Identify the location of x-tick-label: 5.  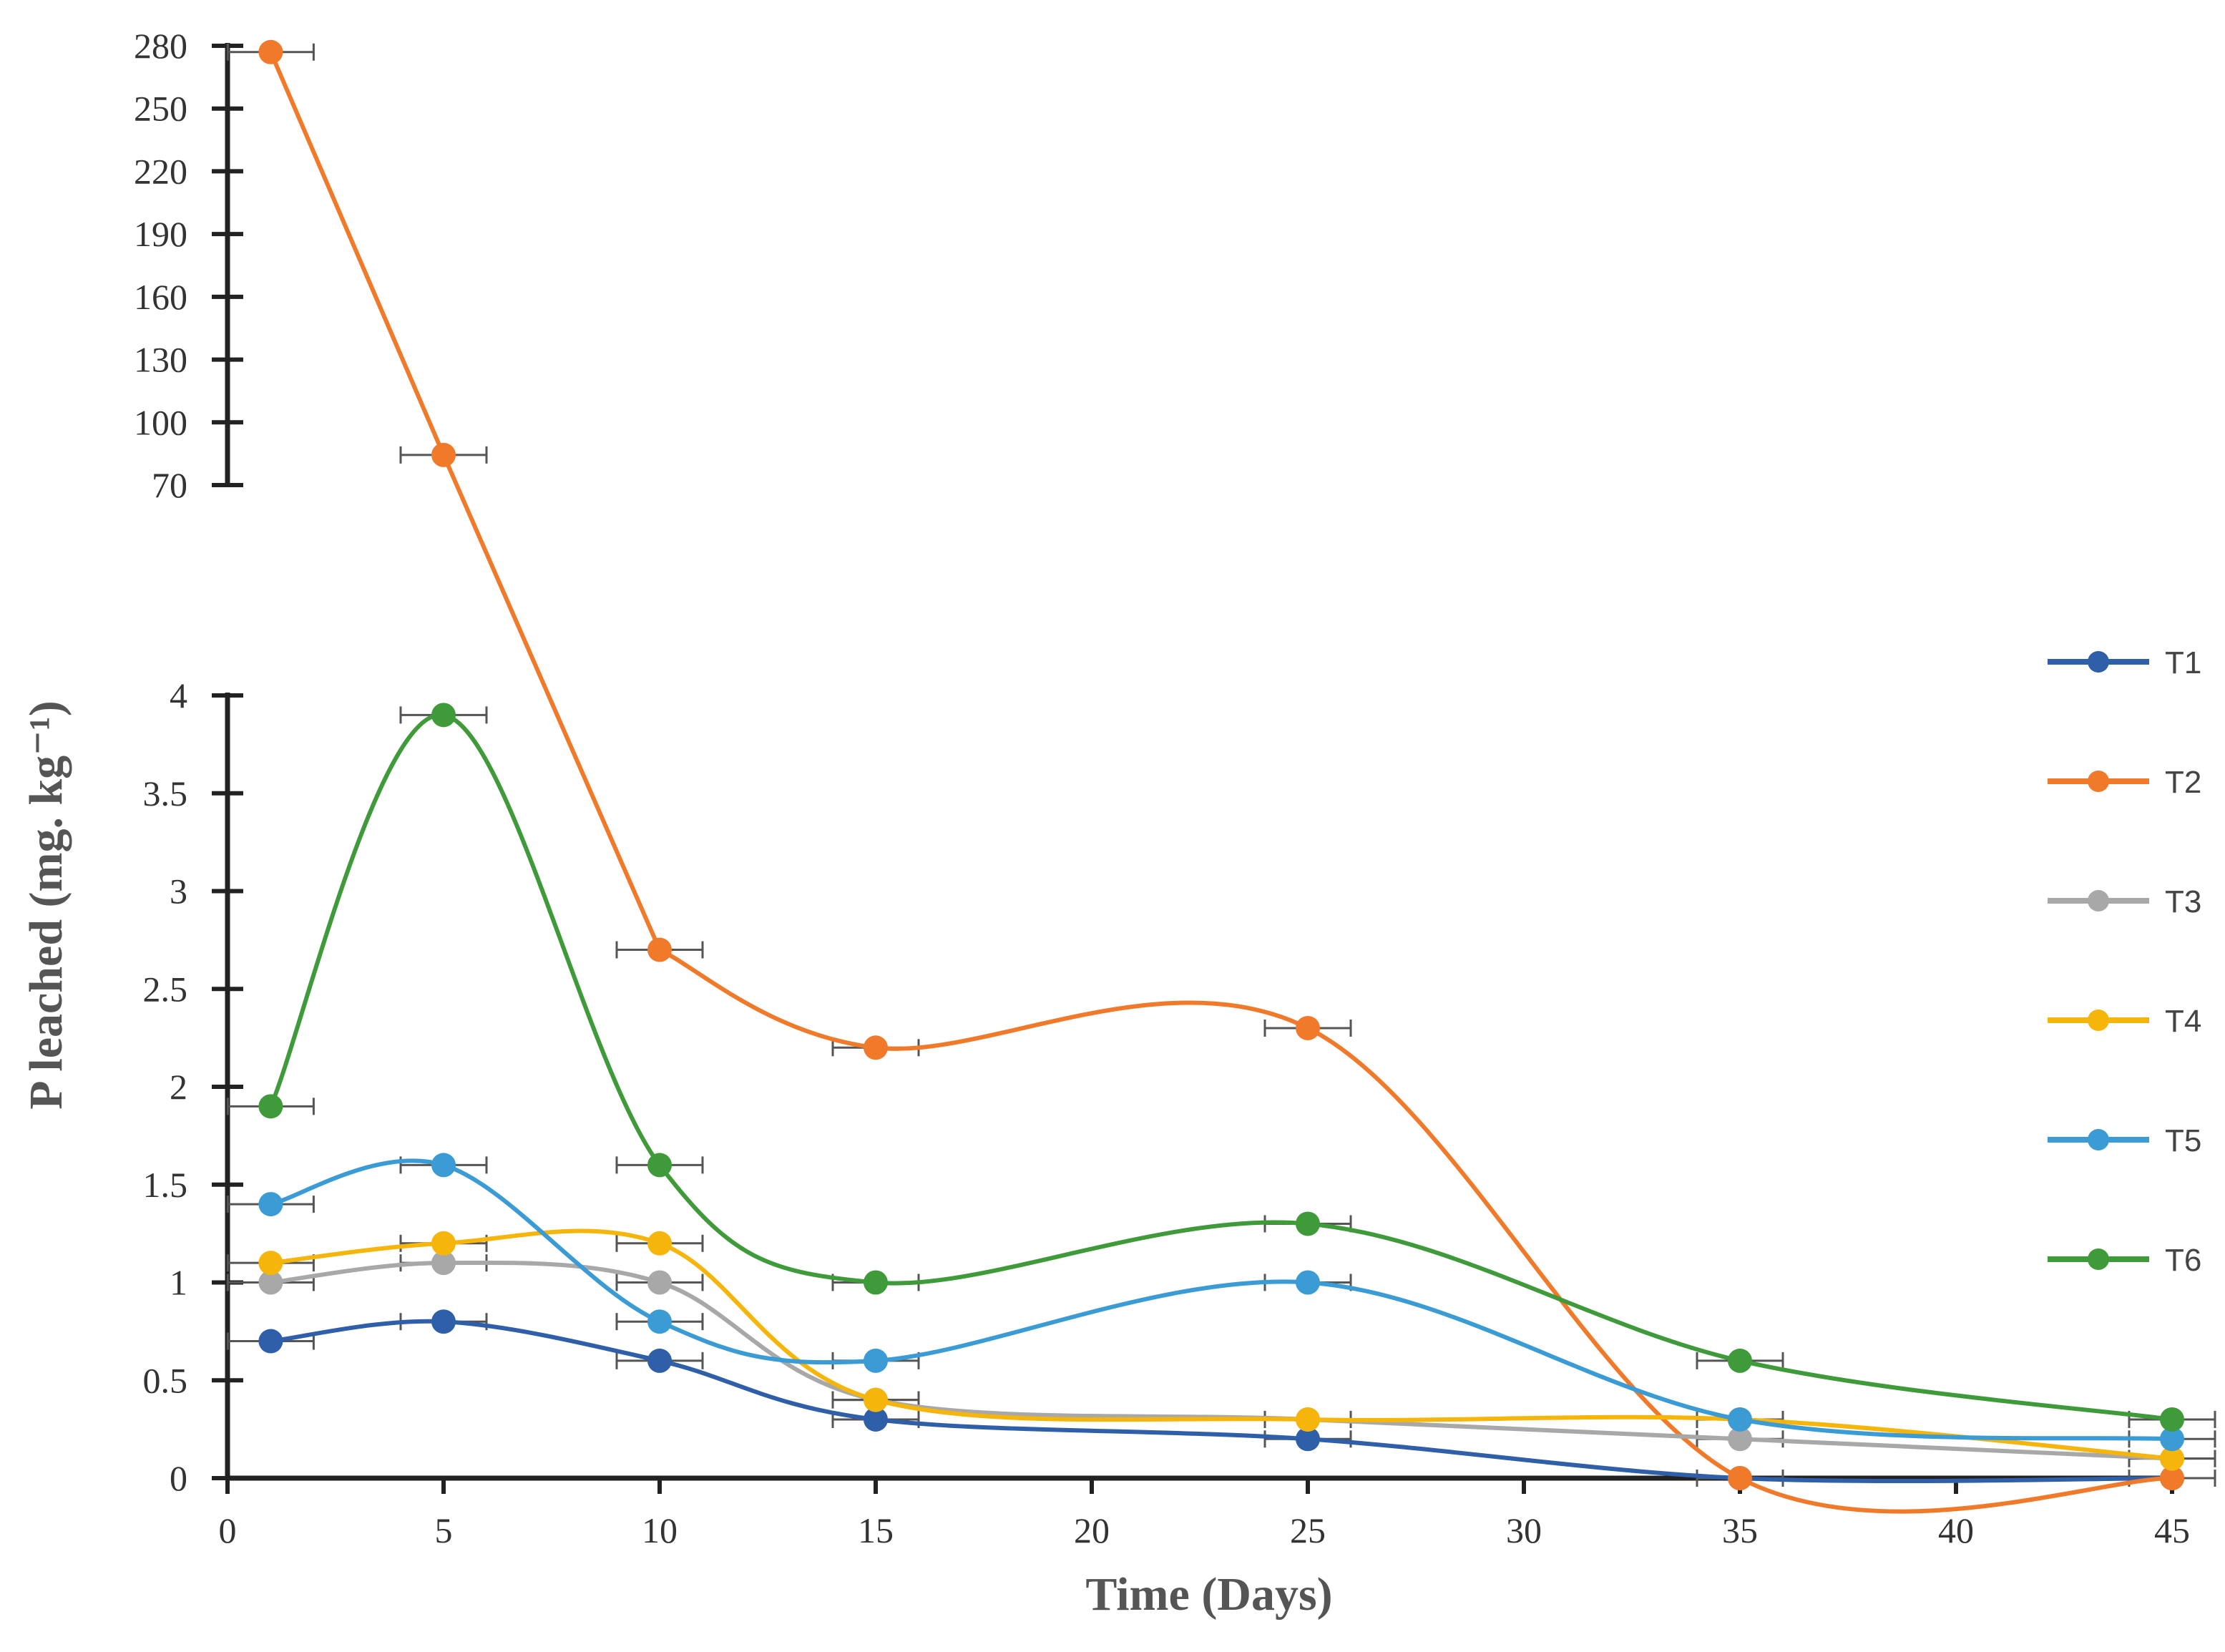
(444, 1530).